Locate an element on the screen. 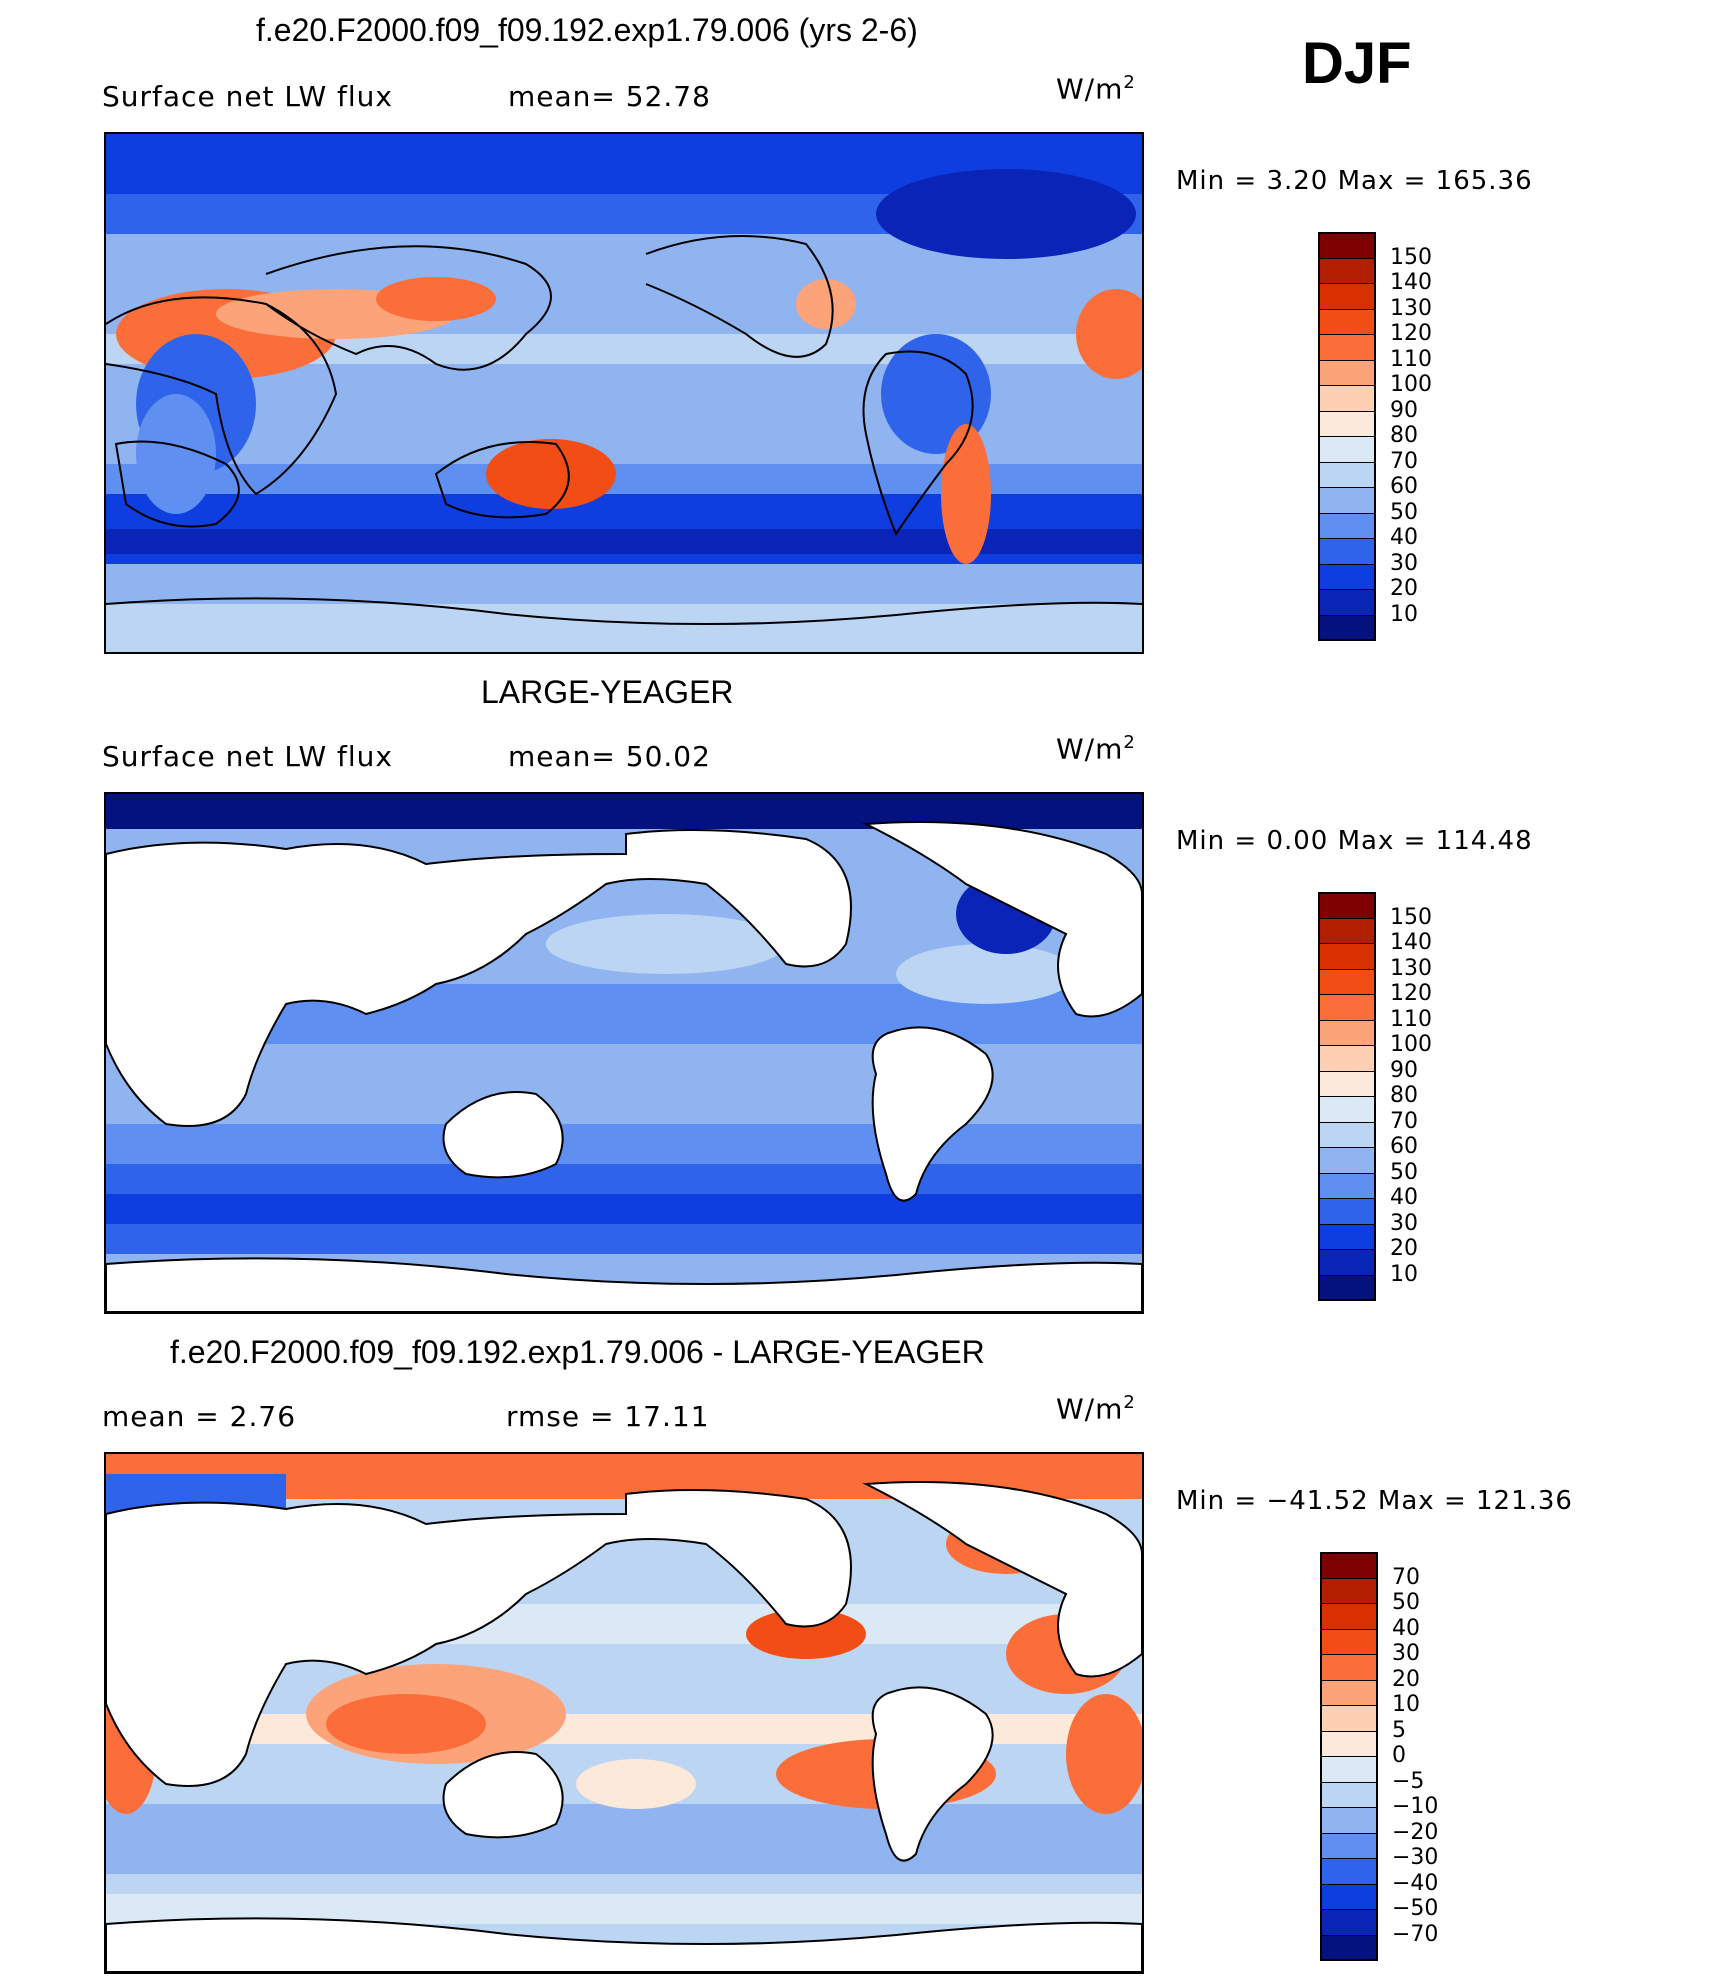  colorbar-tick-label: −20 is located at coordinates (1415, 1832).